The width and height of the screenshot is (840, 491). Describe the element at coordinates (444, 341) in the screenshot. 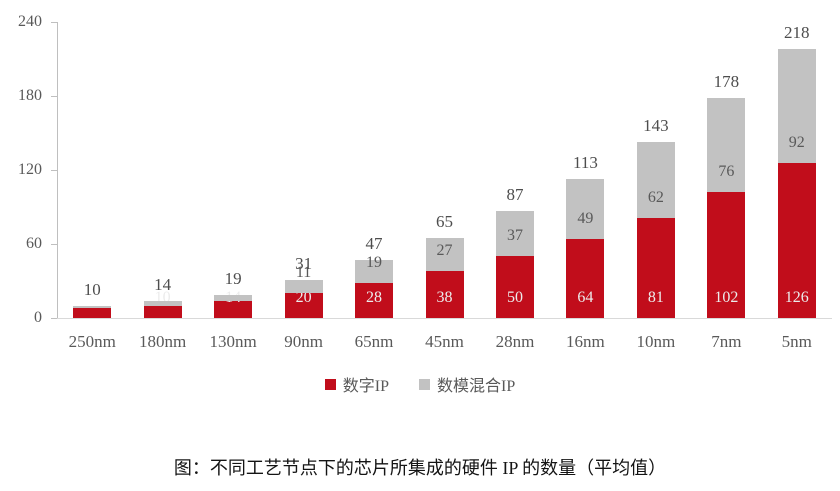

I see `x-tick-label: 45nm` at that location.